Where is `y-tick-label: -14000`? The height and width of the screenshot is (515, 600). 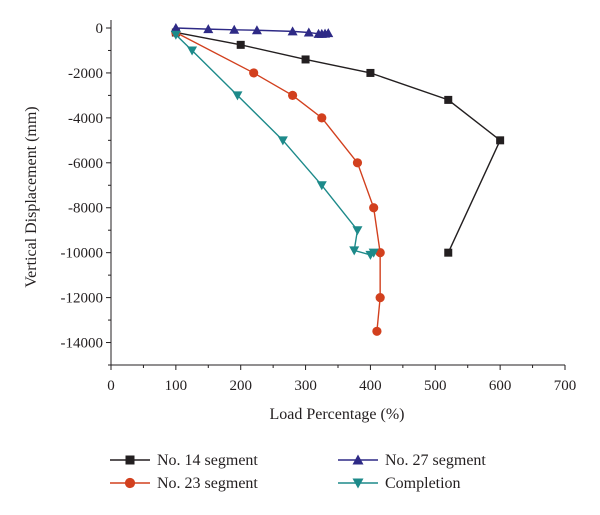 y-tick-label: -14000 is located at coordinates (82, 344).